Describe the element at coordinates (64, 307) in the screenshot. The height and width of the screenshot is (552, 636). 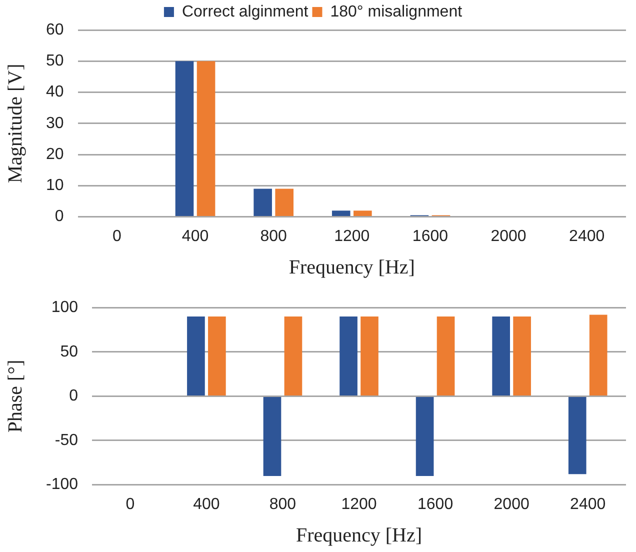
I see `y-tick-label: 100` at that location.